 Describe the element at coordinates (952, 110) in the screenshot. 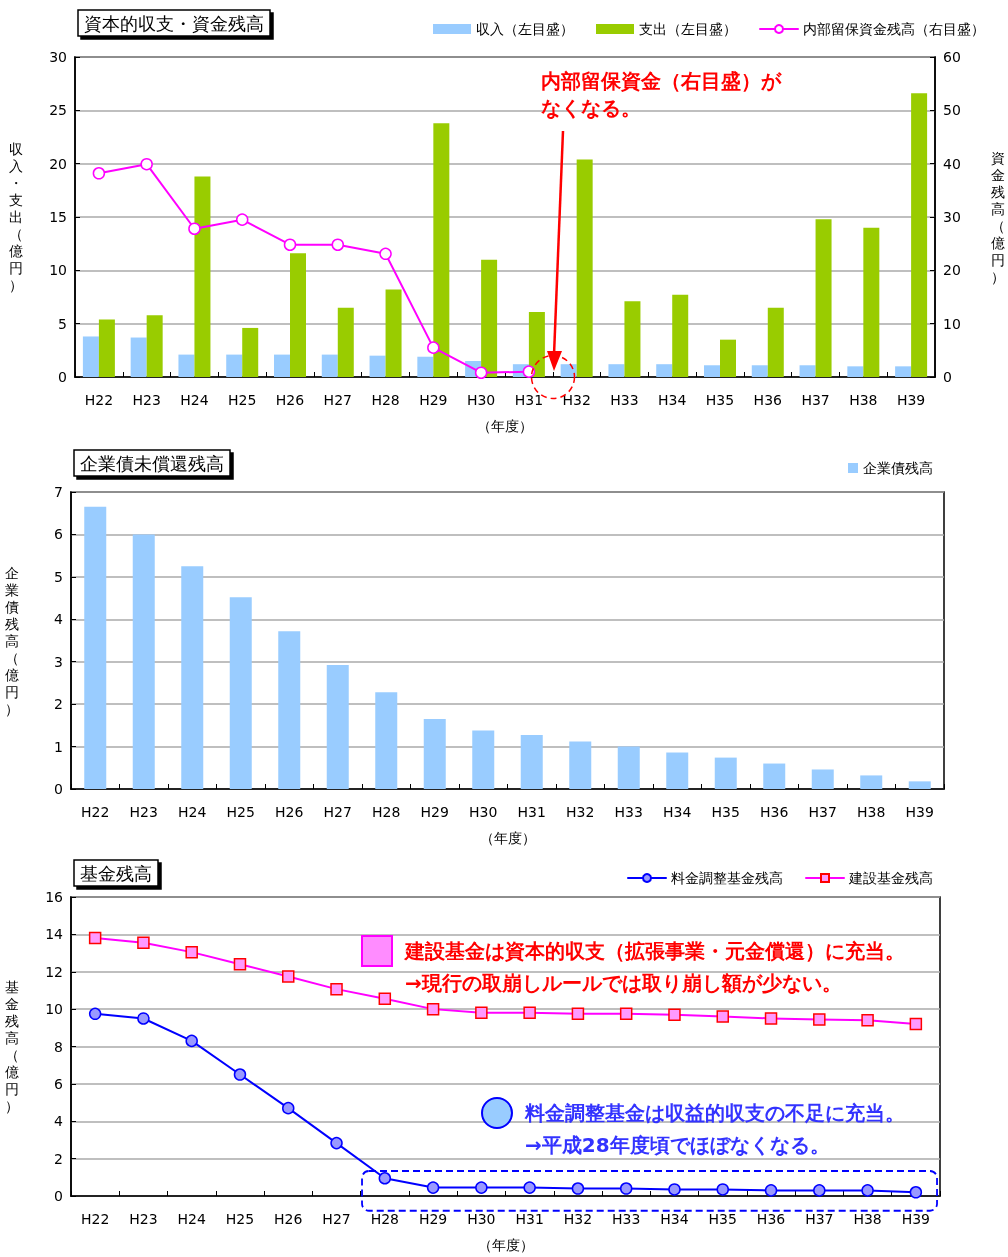

I see `y2-tick-label: 50` at that location.